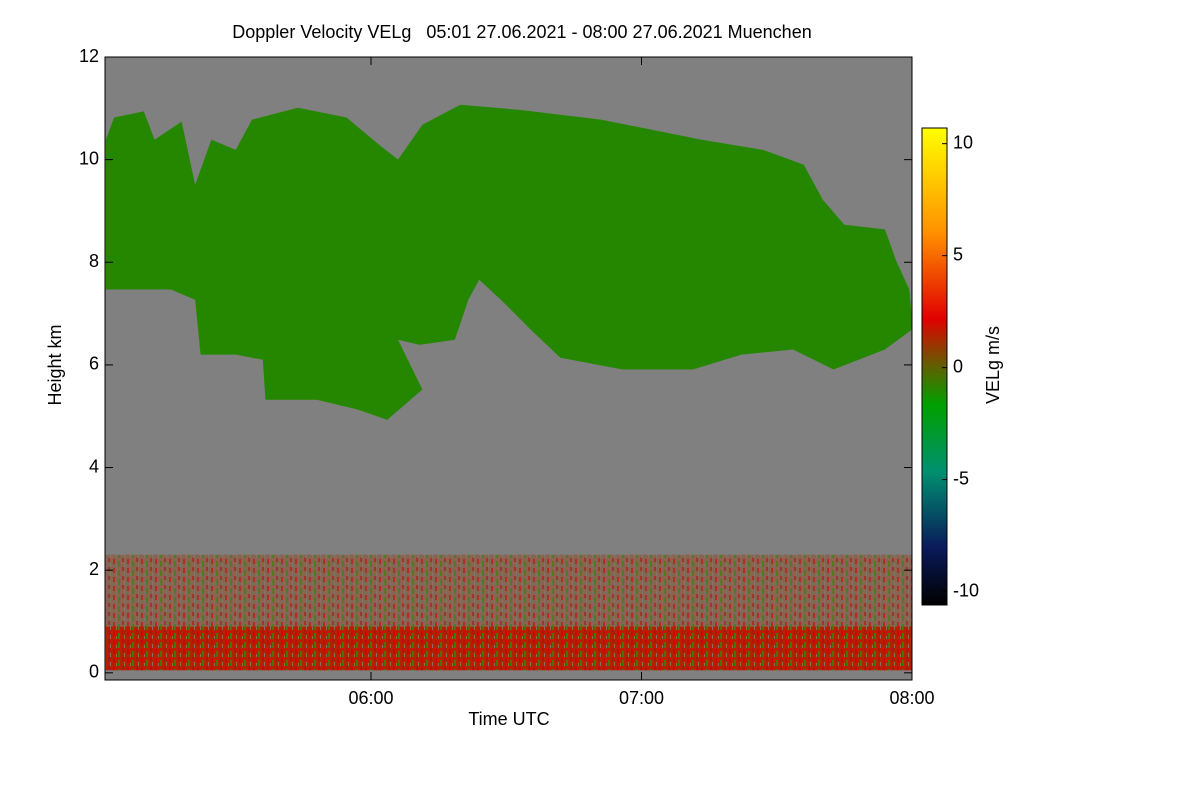 The height and width of the screenshot is (800, 1200). What do you see at coordinates (966, 590) in the screenshot?
I see `colorbar-tick-label: -10` at bounding box center [966, 590].